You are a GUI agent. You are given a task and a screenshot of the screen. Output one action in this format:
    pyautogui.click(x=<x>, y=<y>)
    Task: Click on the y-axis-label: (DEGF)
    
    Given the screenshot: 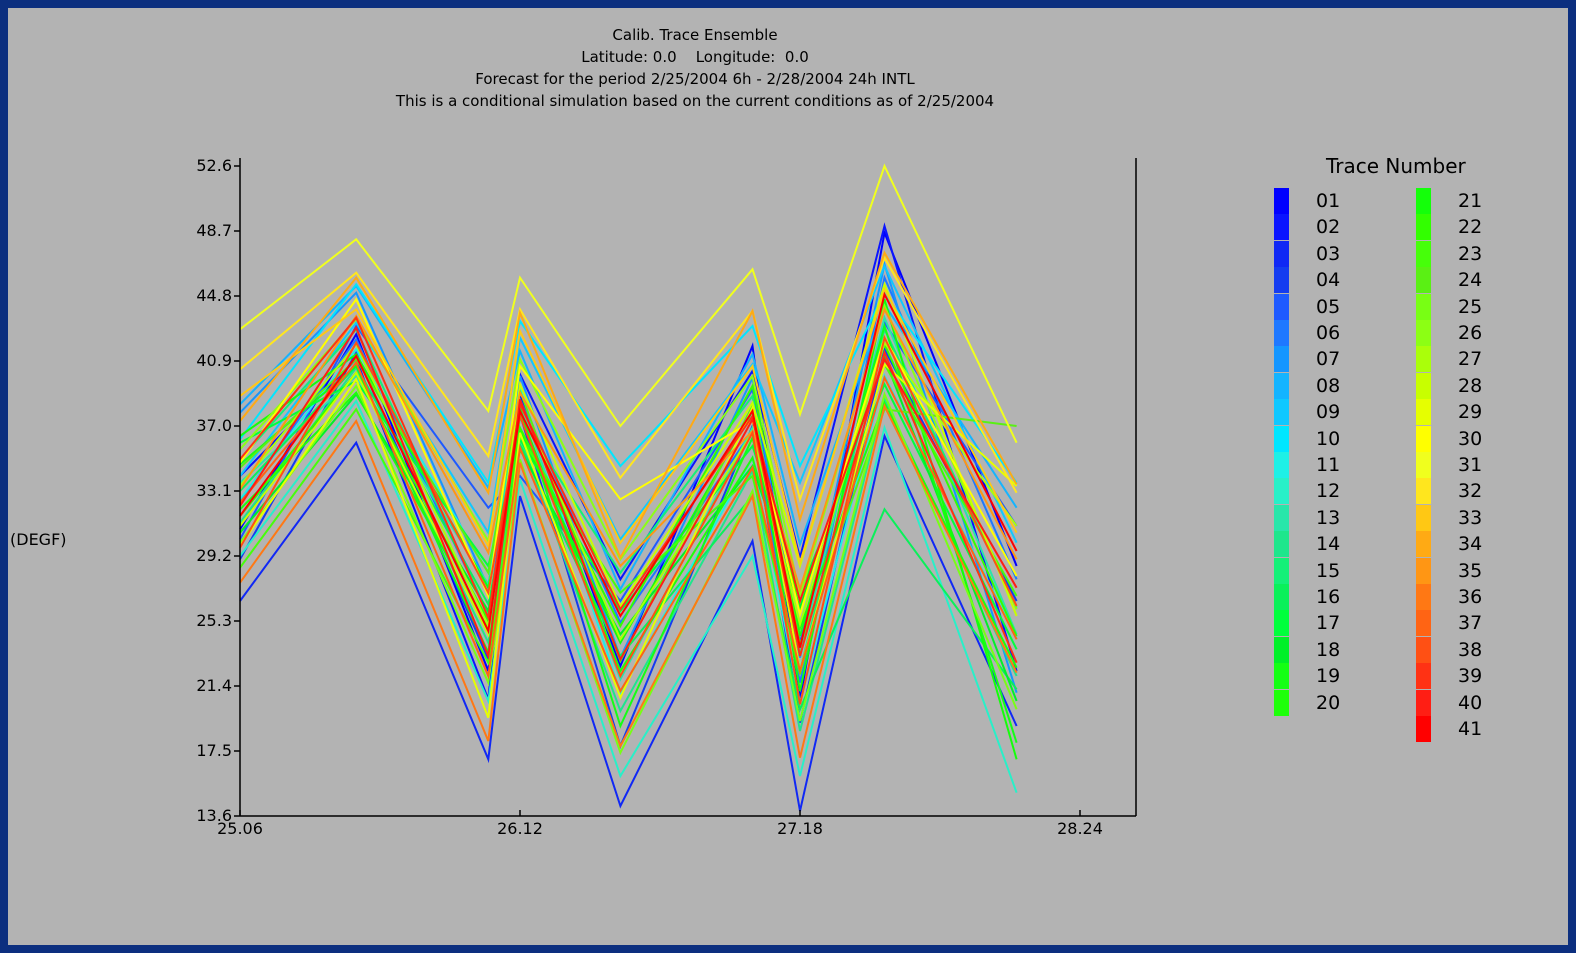 What is the action you would take?
    pyautogui.click(x=38, y=539)
    